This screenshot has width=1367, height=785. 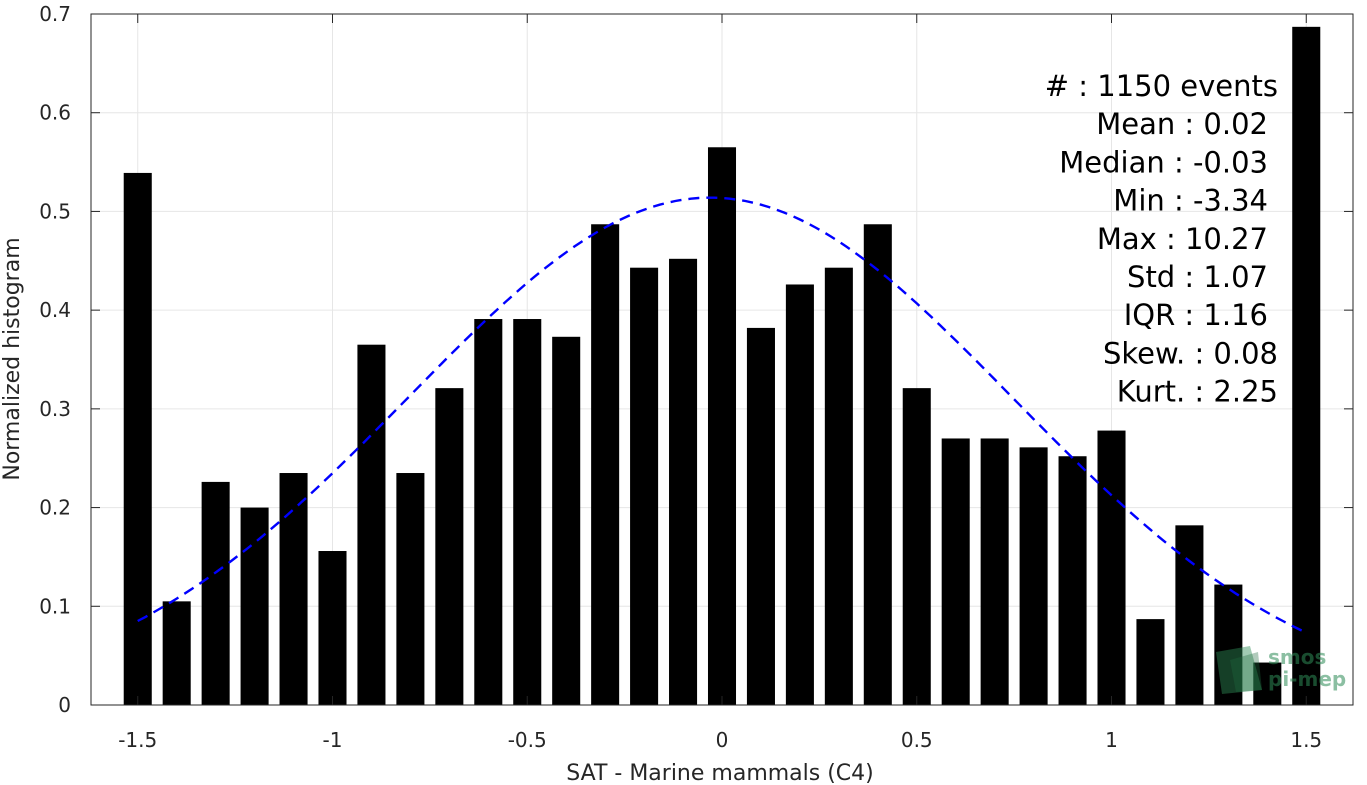 I want to click on y-tick-label: 0.5, so click(x=55, y=211).